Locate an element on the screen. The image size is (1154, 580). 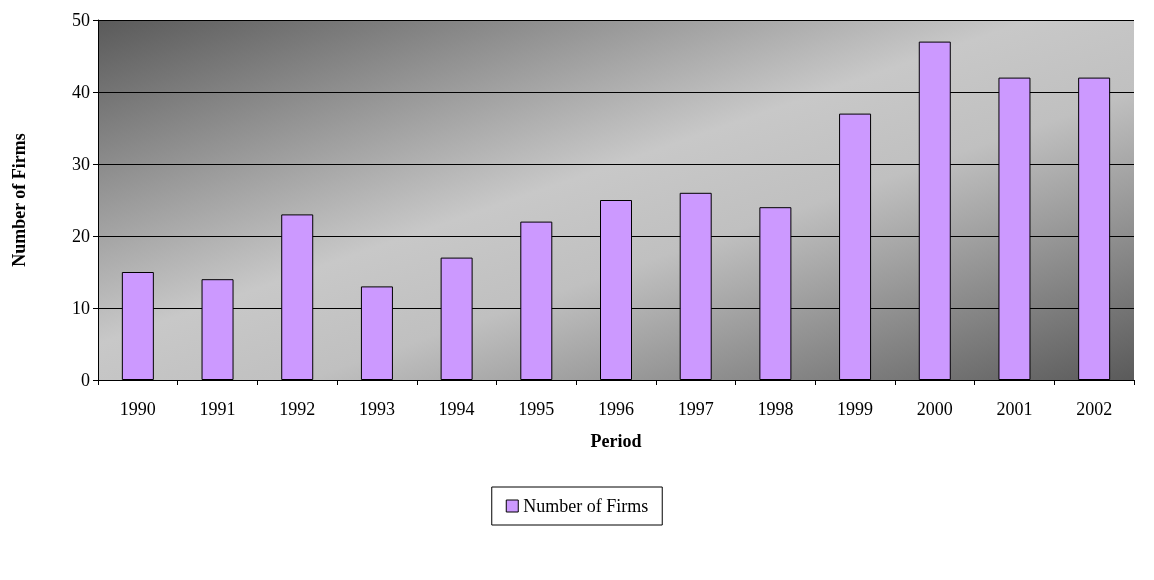
x-tick-label: 1990 is located at coordinates (137, 409).